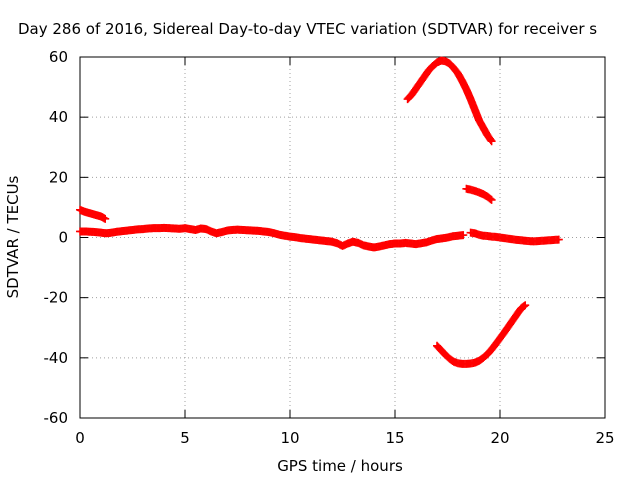  Describe the element at coordinates (58, 177) in the screenshot. I see `y-tick-label: 20` at that location.